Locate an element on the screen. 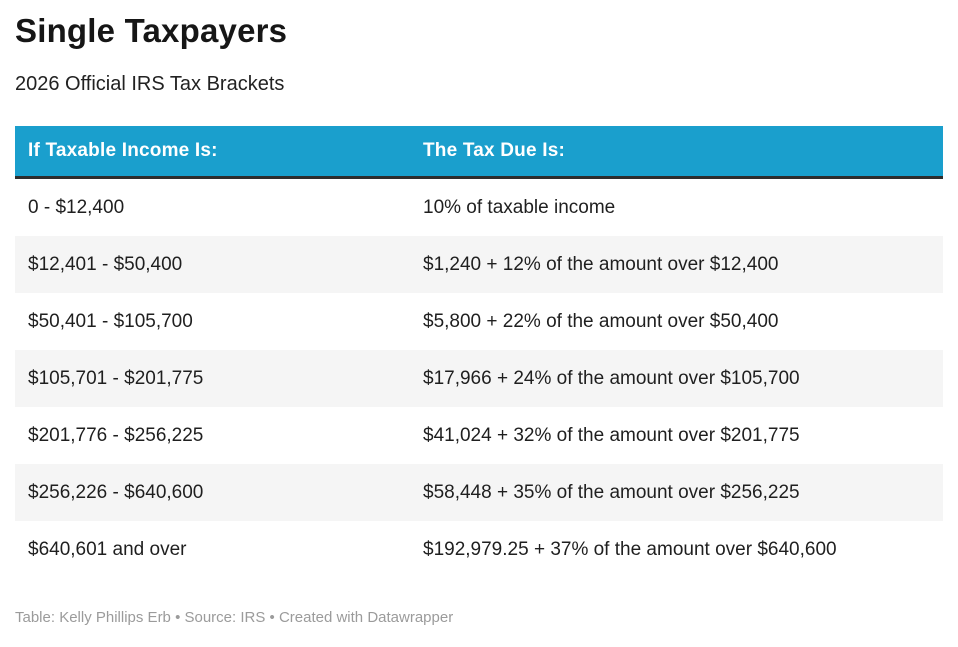 This screenshot has width=958, height=647. table-header-row: If Taxable Income Is: The Tax Due Is: is located at coordinates (479, 153).